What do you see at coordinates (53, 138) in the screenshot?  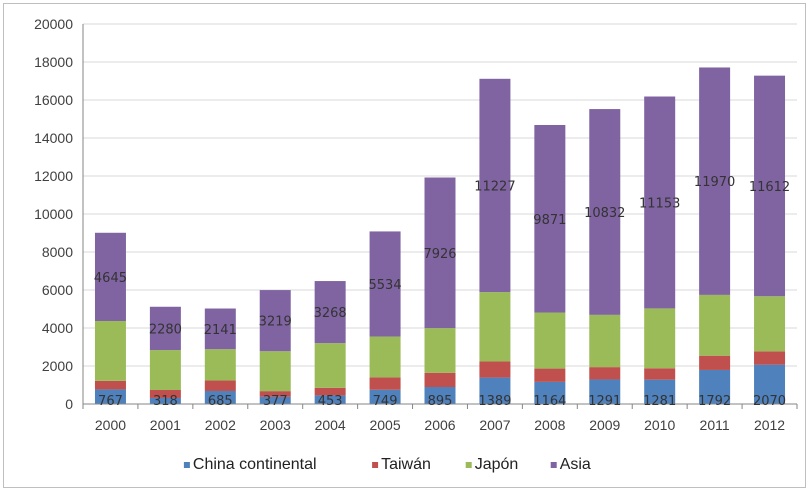 I see `y-tick-label: 14000` at bounding box center [53, 138].